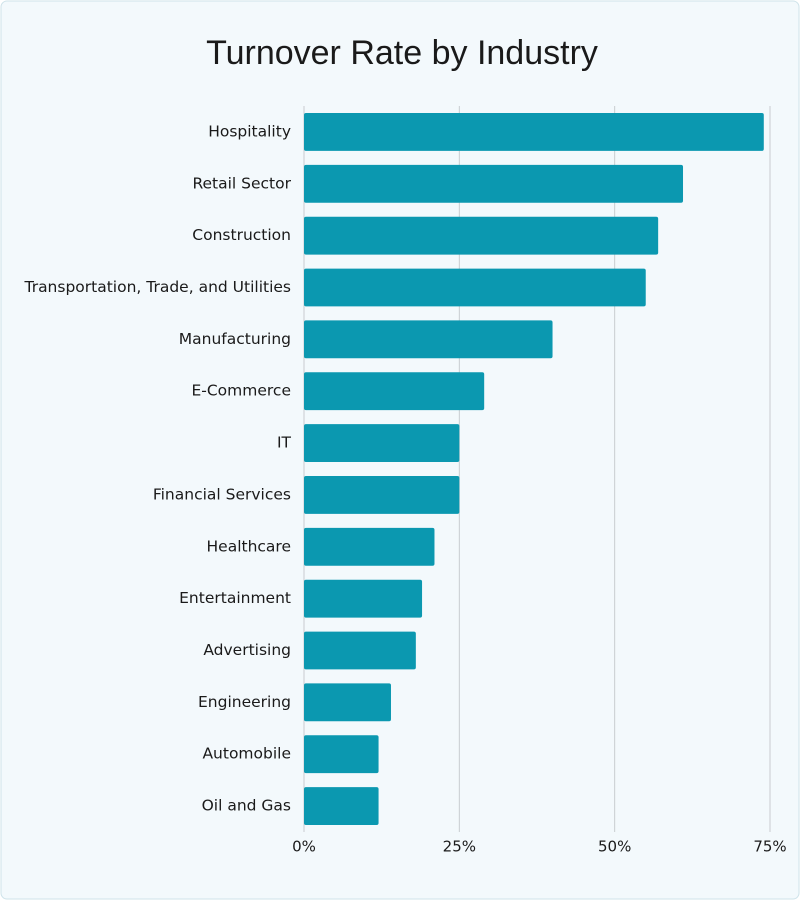 The width and height of the screenshot is (800, 904). I want to click on y-tick-label: Financial Services, so click(222, 494).